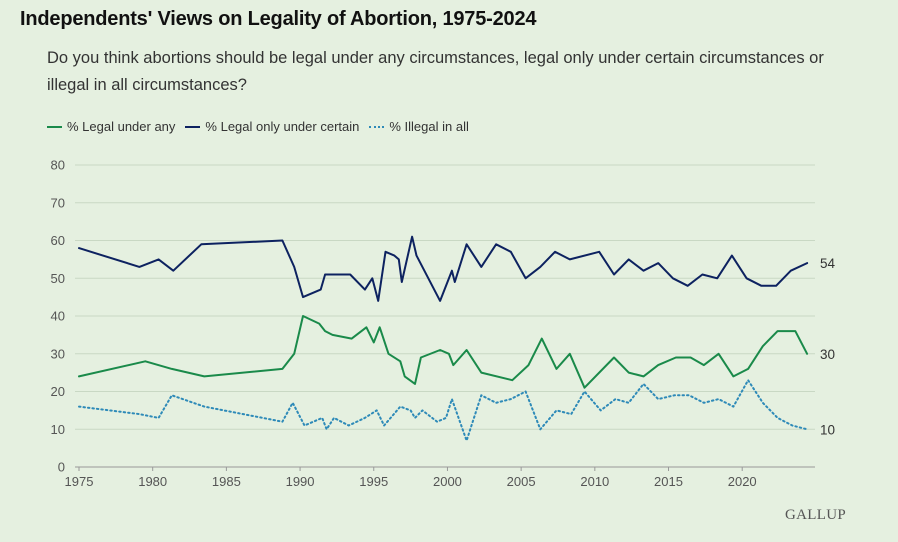 The image size is (898, 542). I want to click on x-tick-label: 1990, so click(300, 481).